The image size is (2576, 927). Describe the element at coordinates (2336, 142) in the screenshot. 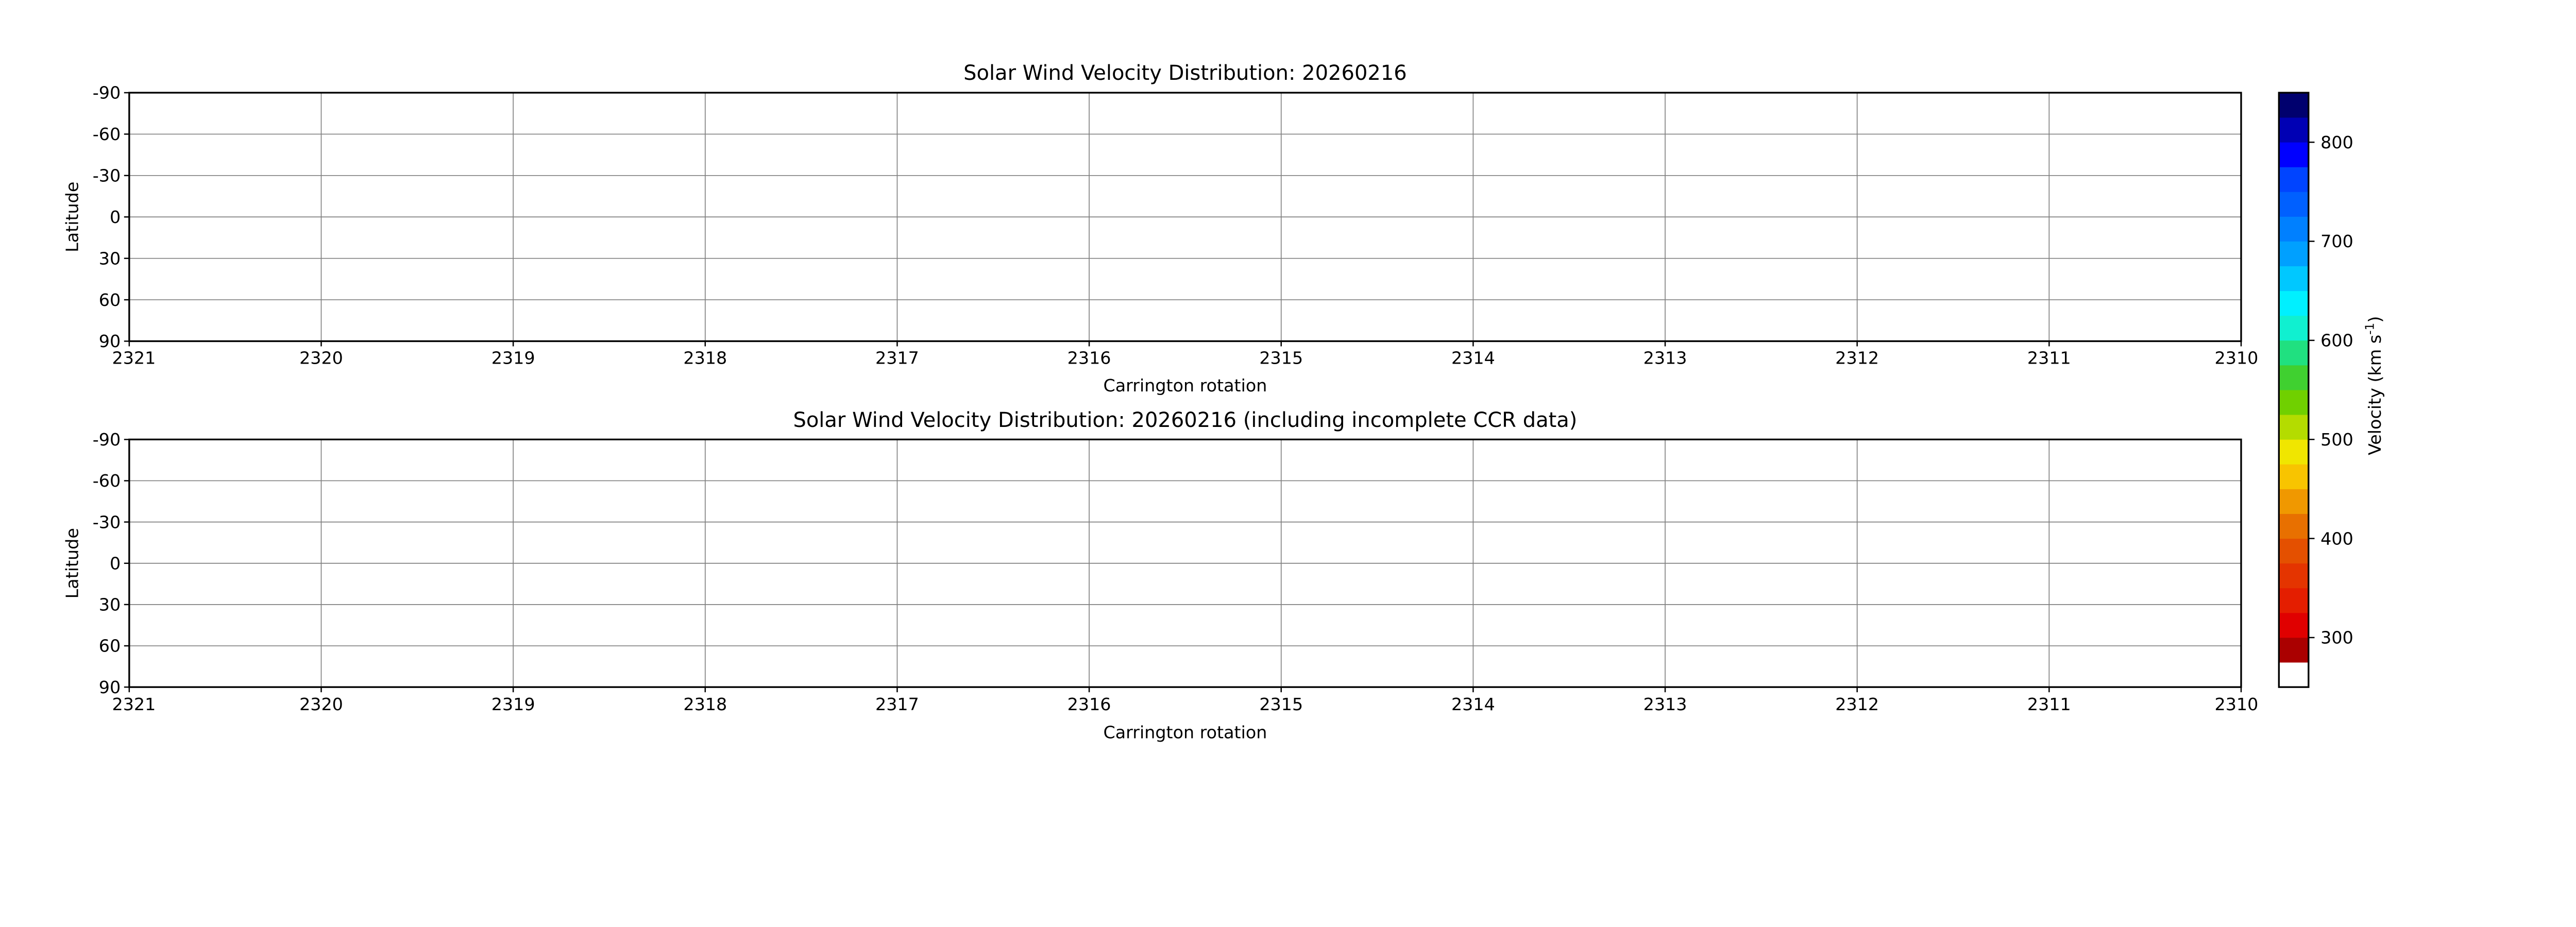

I see `colorbar-tick-label: 800` at that location.